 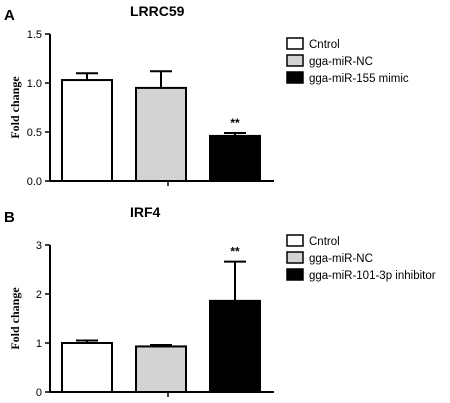 I want to click on panel-letter: A, so click(x=9, y=15).